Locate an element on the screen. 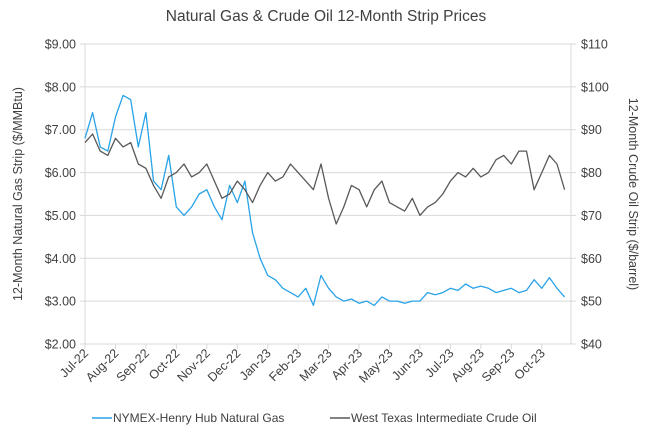 The image size is (652, 434). x-tick-label: May-23 is located at coordinates (375, 365).